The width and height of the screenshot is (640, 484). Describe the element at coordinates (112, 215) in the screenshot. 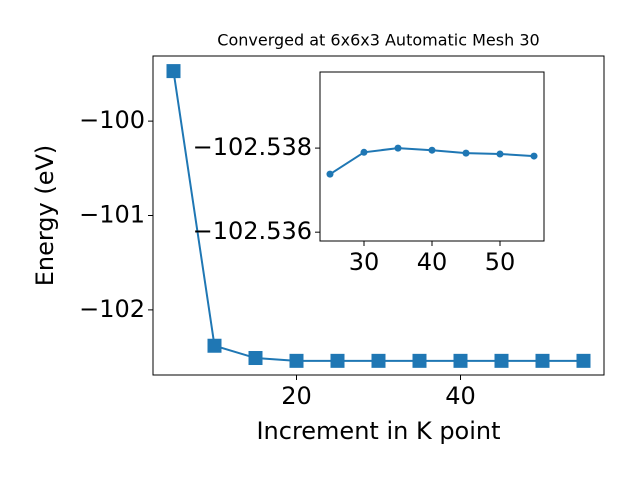

I see `y-tick-label: −101` at that location.